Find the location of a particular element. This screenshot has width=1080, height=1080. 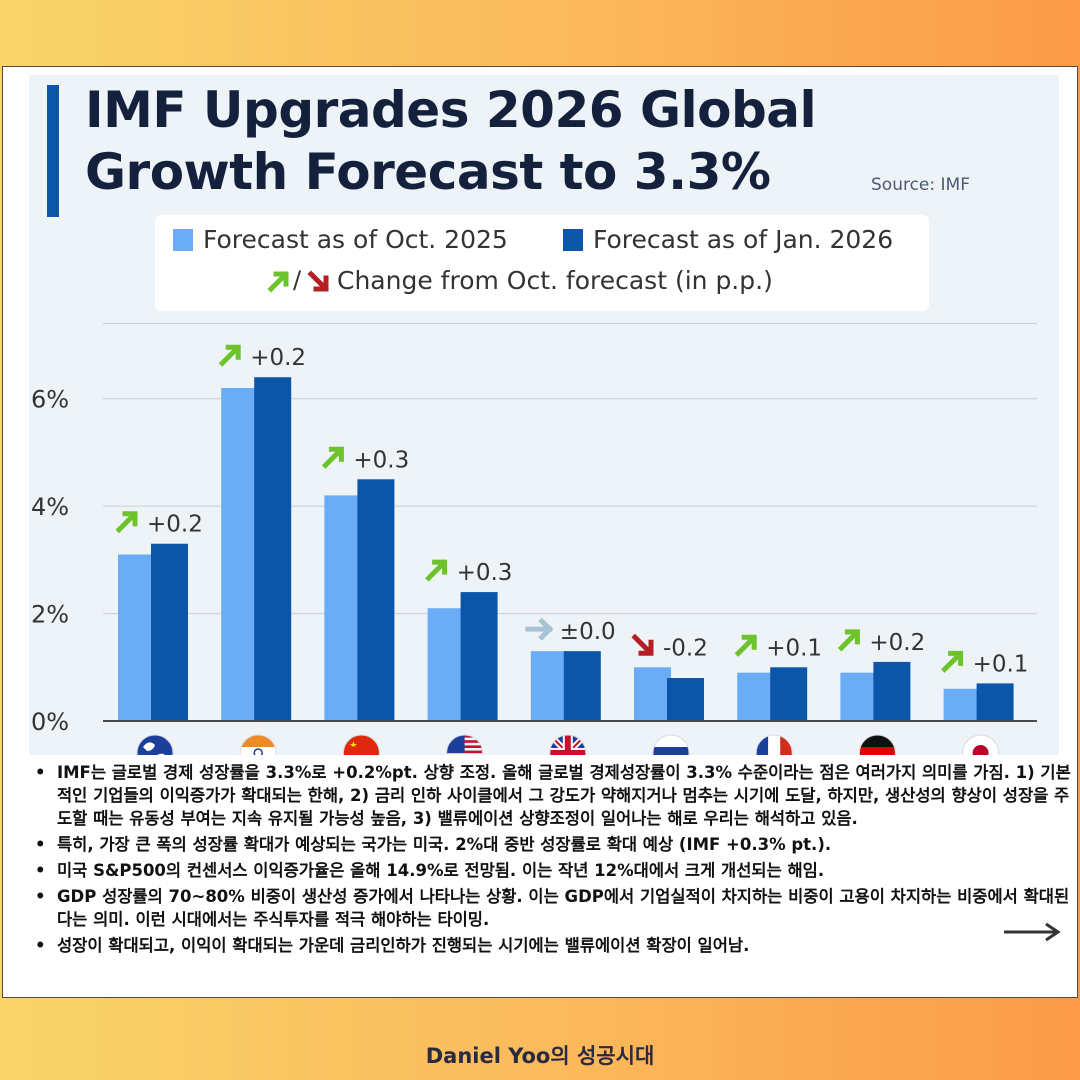

change-label: -0.2 is located at coordinates (685, 648).